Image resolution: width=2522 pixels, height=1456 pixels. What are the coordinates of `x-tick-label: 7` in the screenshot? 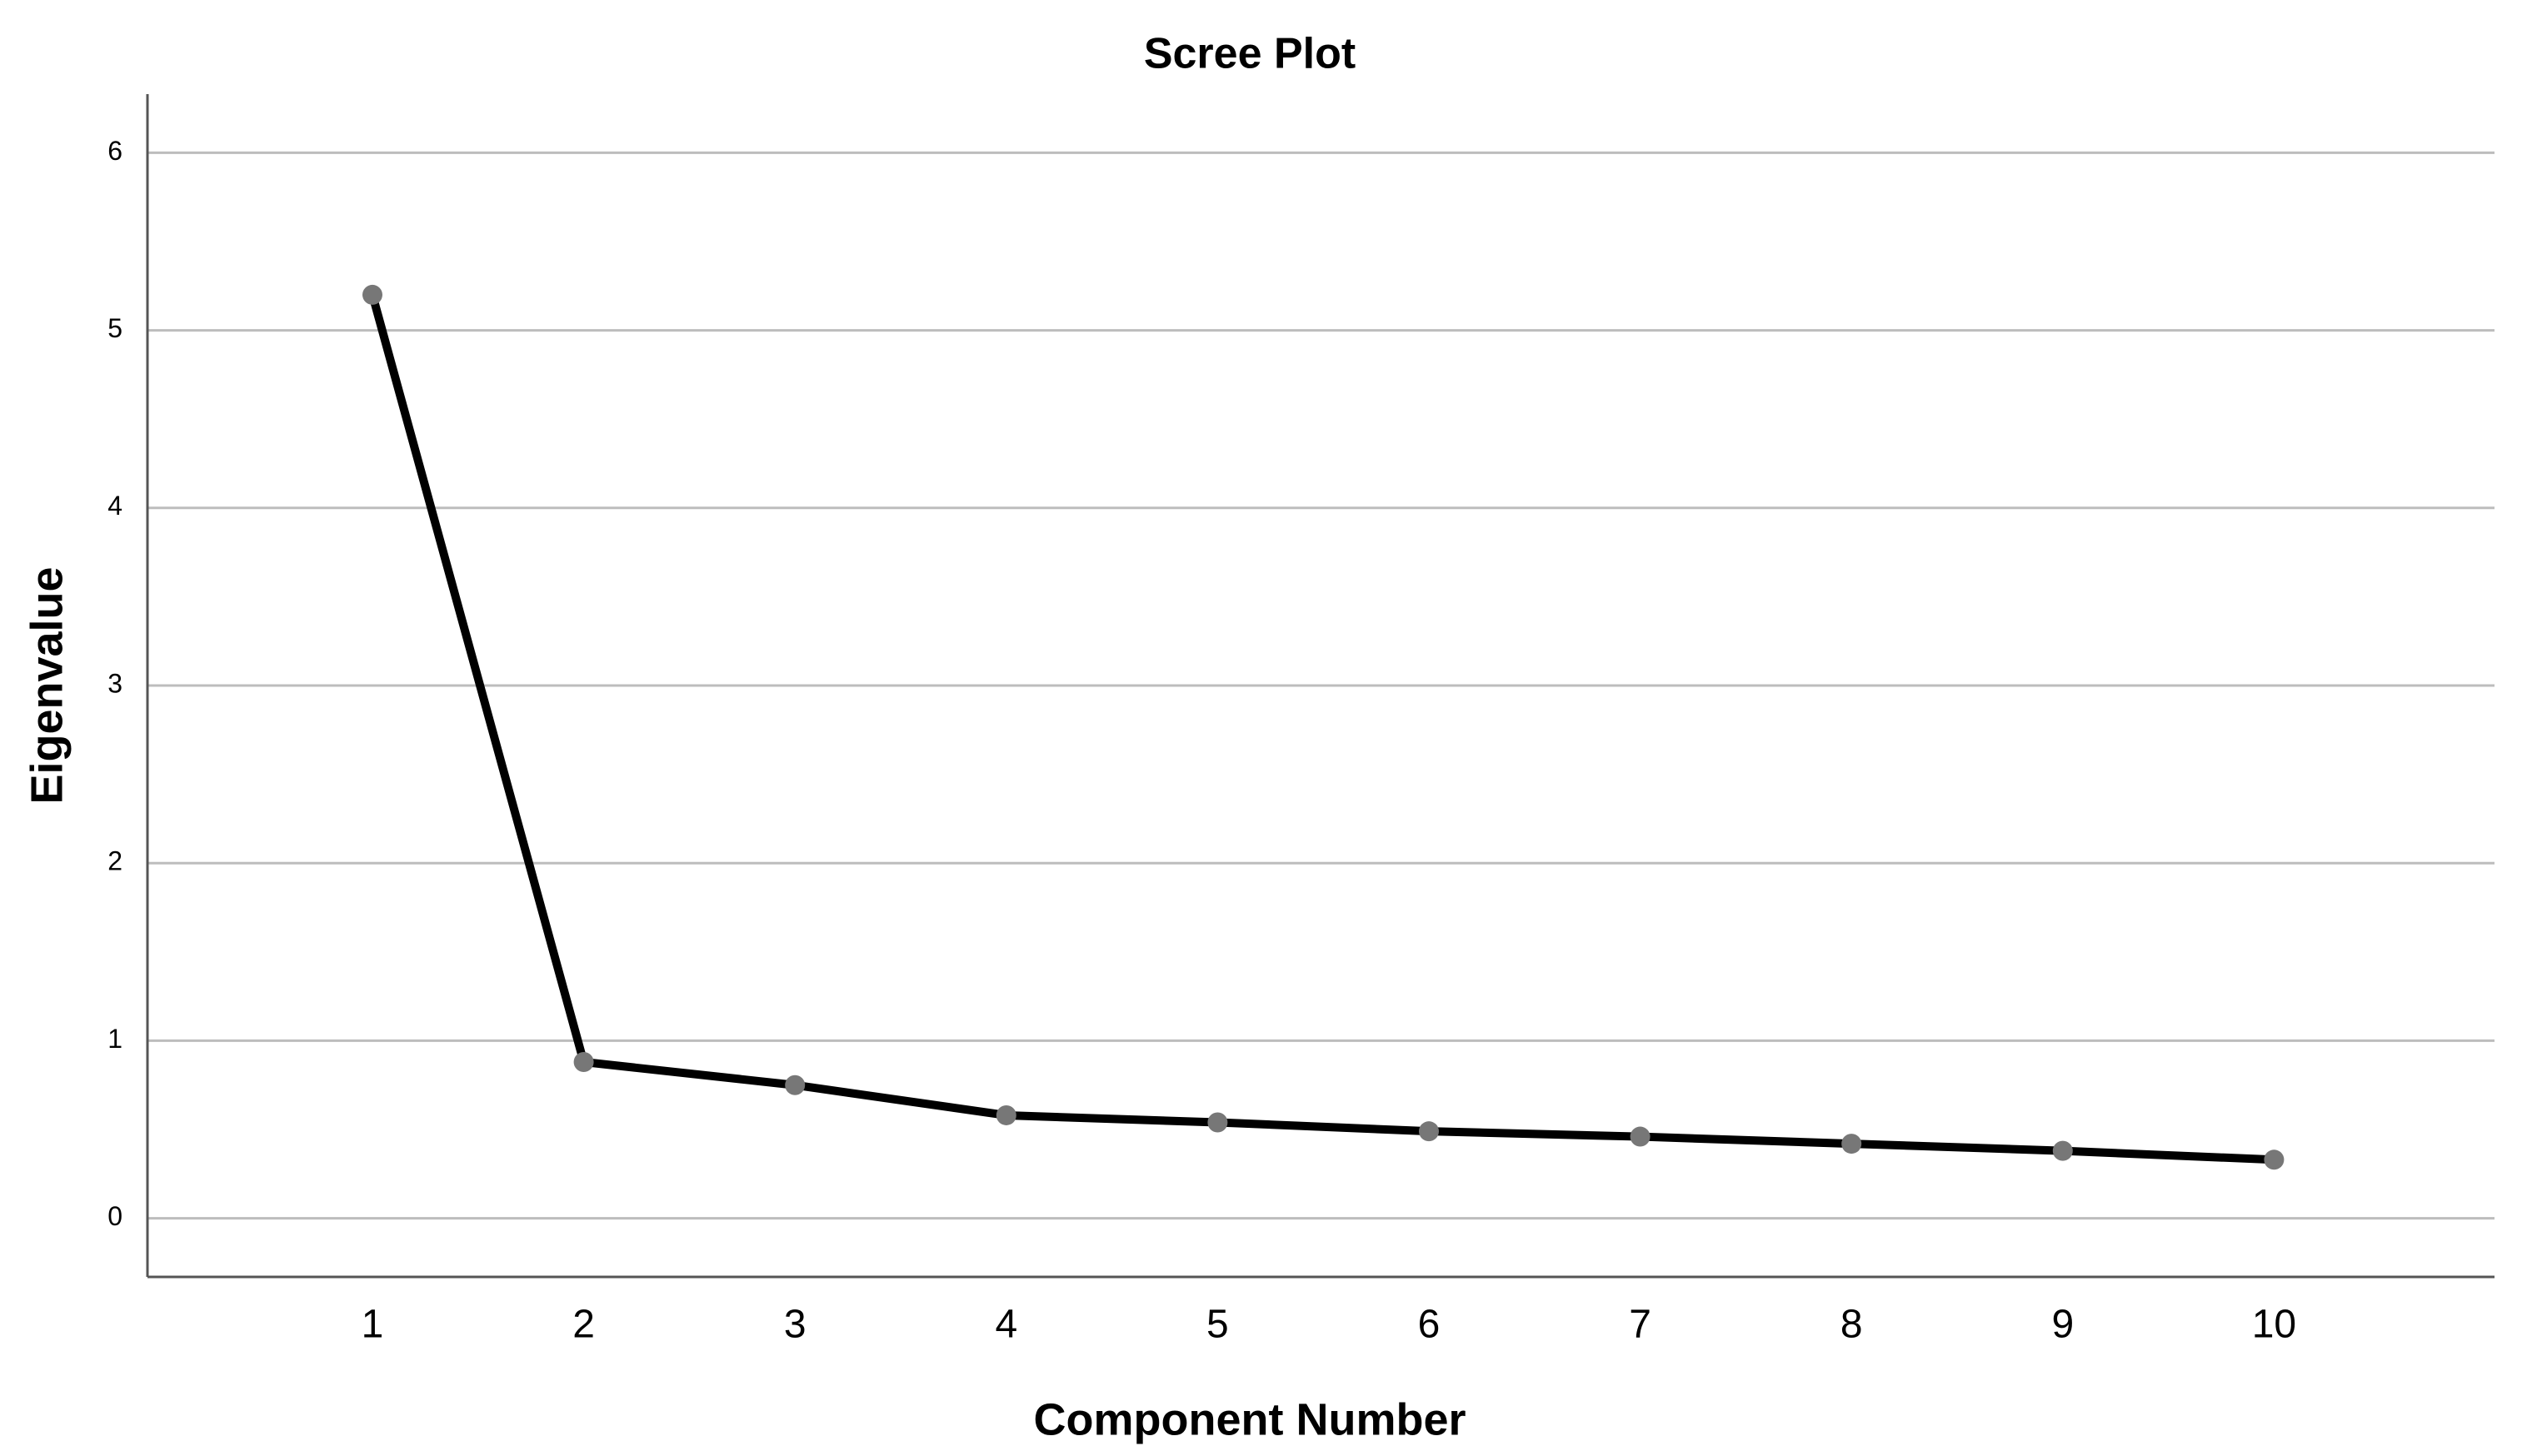 It's located at (1640, 1325).